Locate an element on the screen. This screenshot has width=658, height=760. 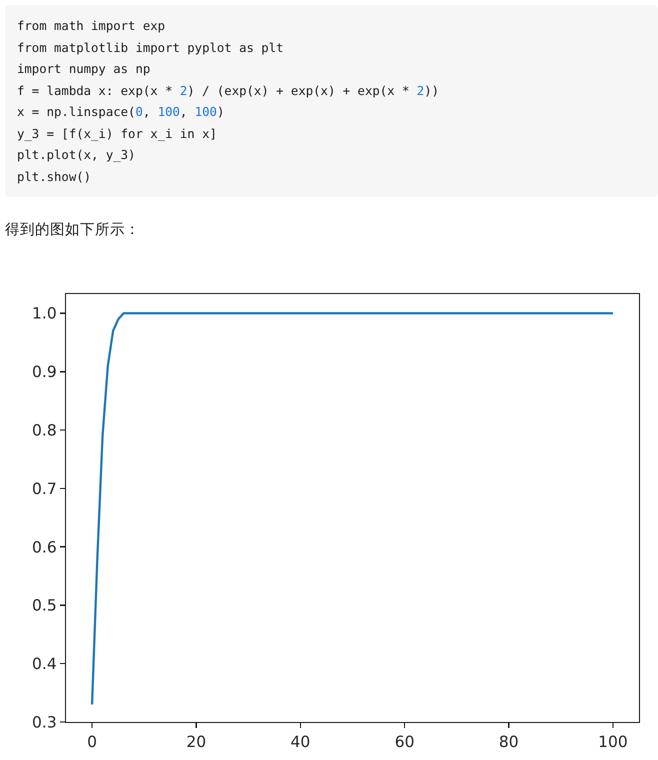
text: 得到的图如下所示： is located at coordinates (72, 230).